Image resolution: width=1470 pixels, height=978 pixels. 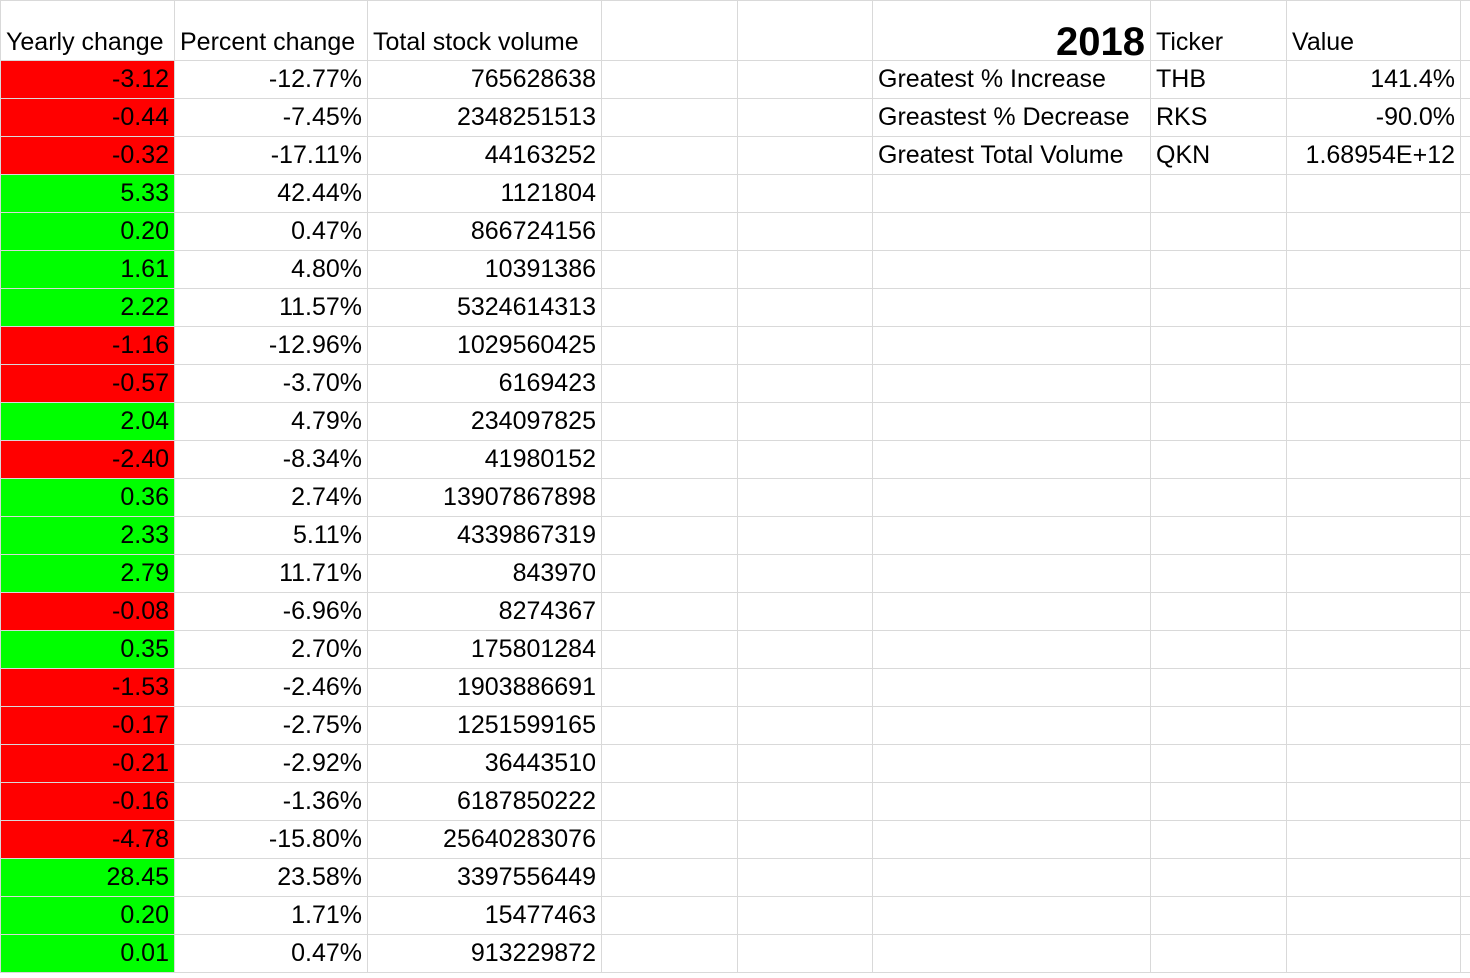 I want to click on total-volume-cell: 8274367, so click(x=484, y=611).